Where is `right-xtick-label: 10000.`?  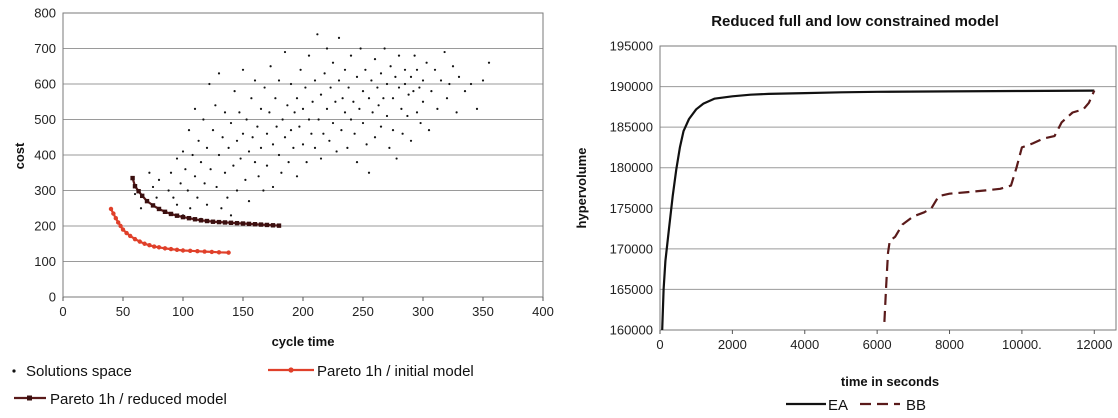
right-xtick-label: 10000. is located at coordinates (1022, 344).